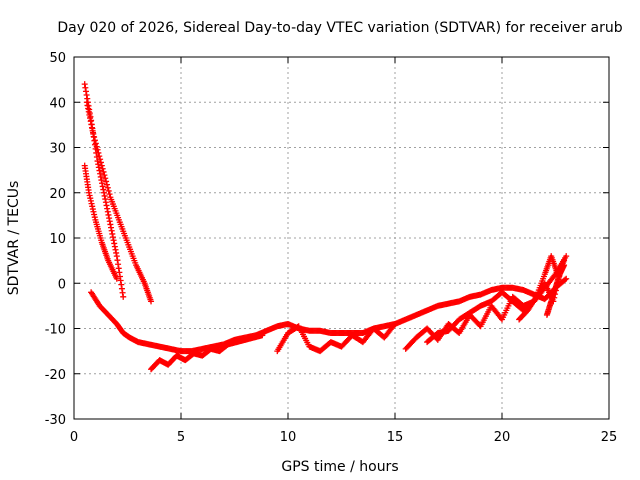  Describe the element at coordinates (609, 437) in the screenshot. I see `x-tick-label: 25` at that location.